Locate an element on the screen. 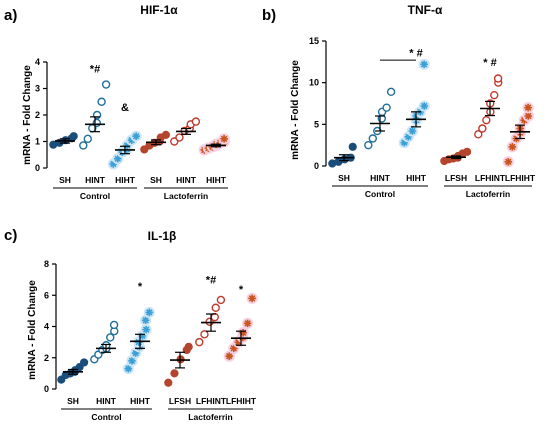  significance-label: & is located at coordinates (125, 108).